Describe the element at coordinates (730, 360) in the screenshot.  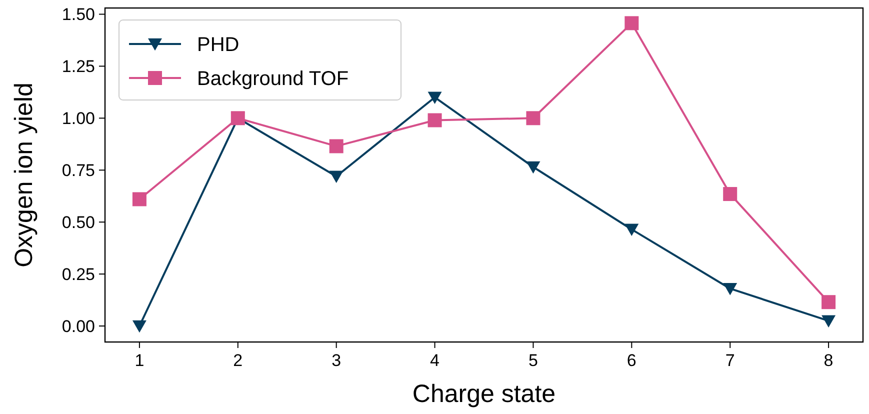
I see `x-tick-label: 7` at that location.